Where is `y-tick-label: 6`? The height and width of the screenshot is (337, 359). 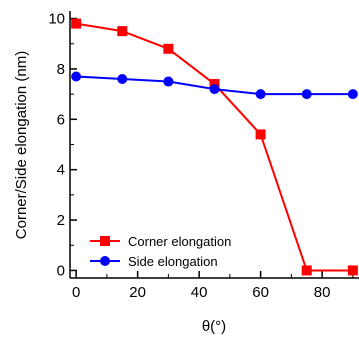 y-tick-label: 6 is located at coordinates (61, 119).